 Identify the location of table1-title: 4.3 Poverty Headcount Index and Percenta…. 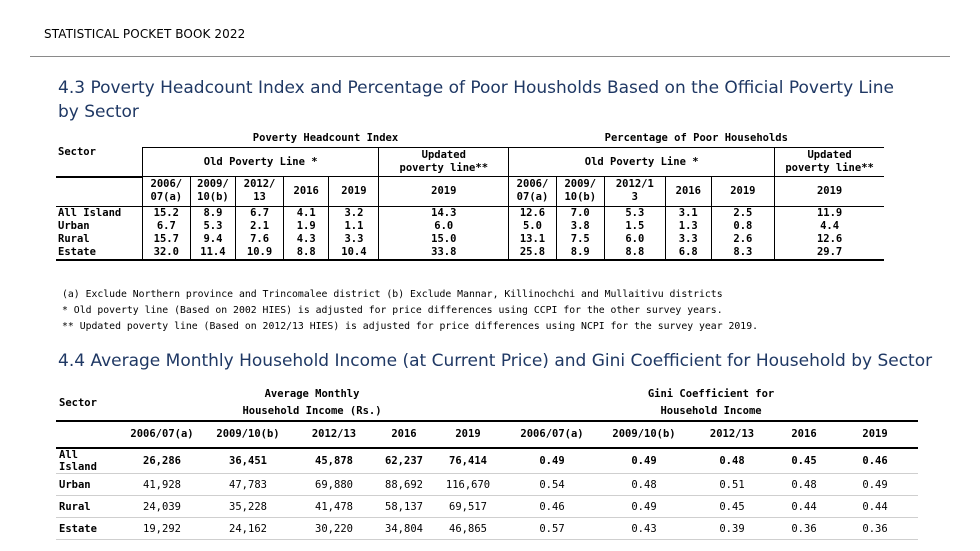
(476, 100).